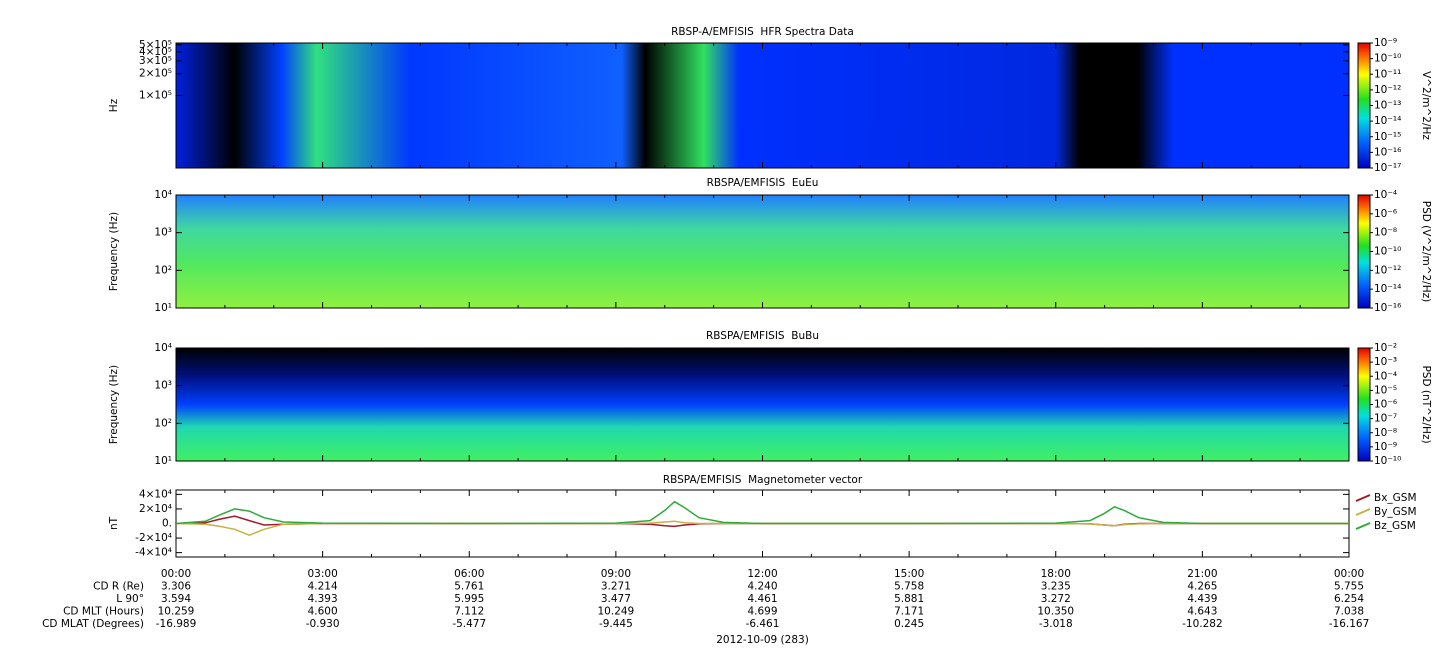 This screenshot has height=658, width=1447. I want to click on x-axis-label: 2012-10-09 (283), so click(762, 640).